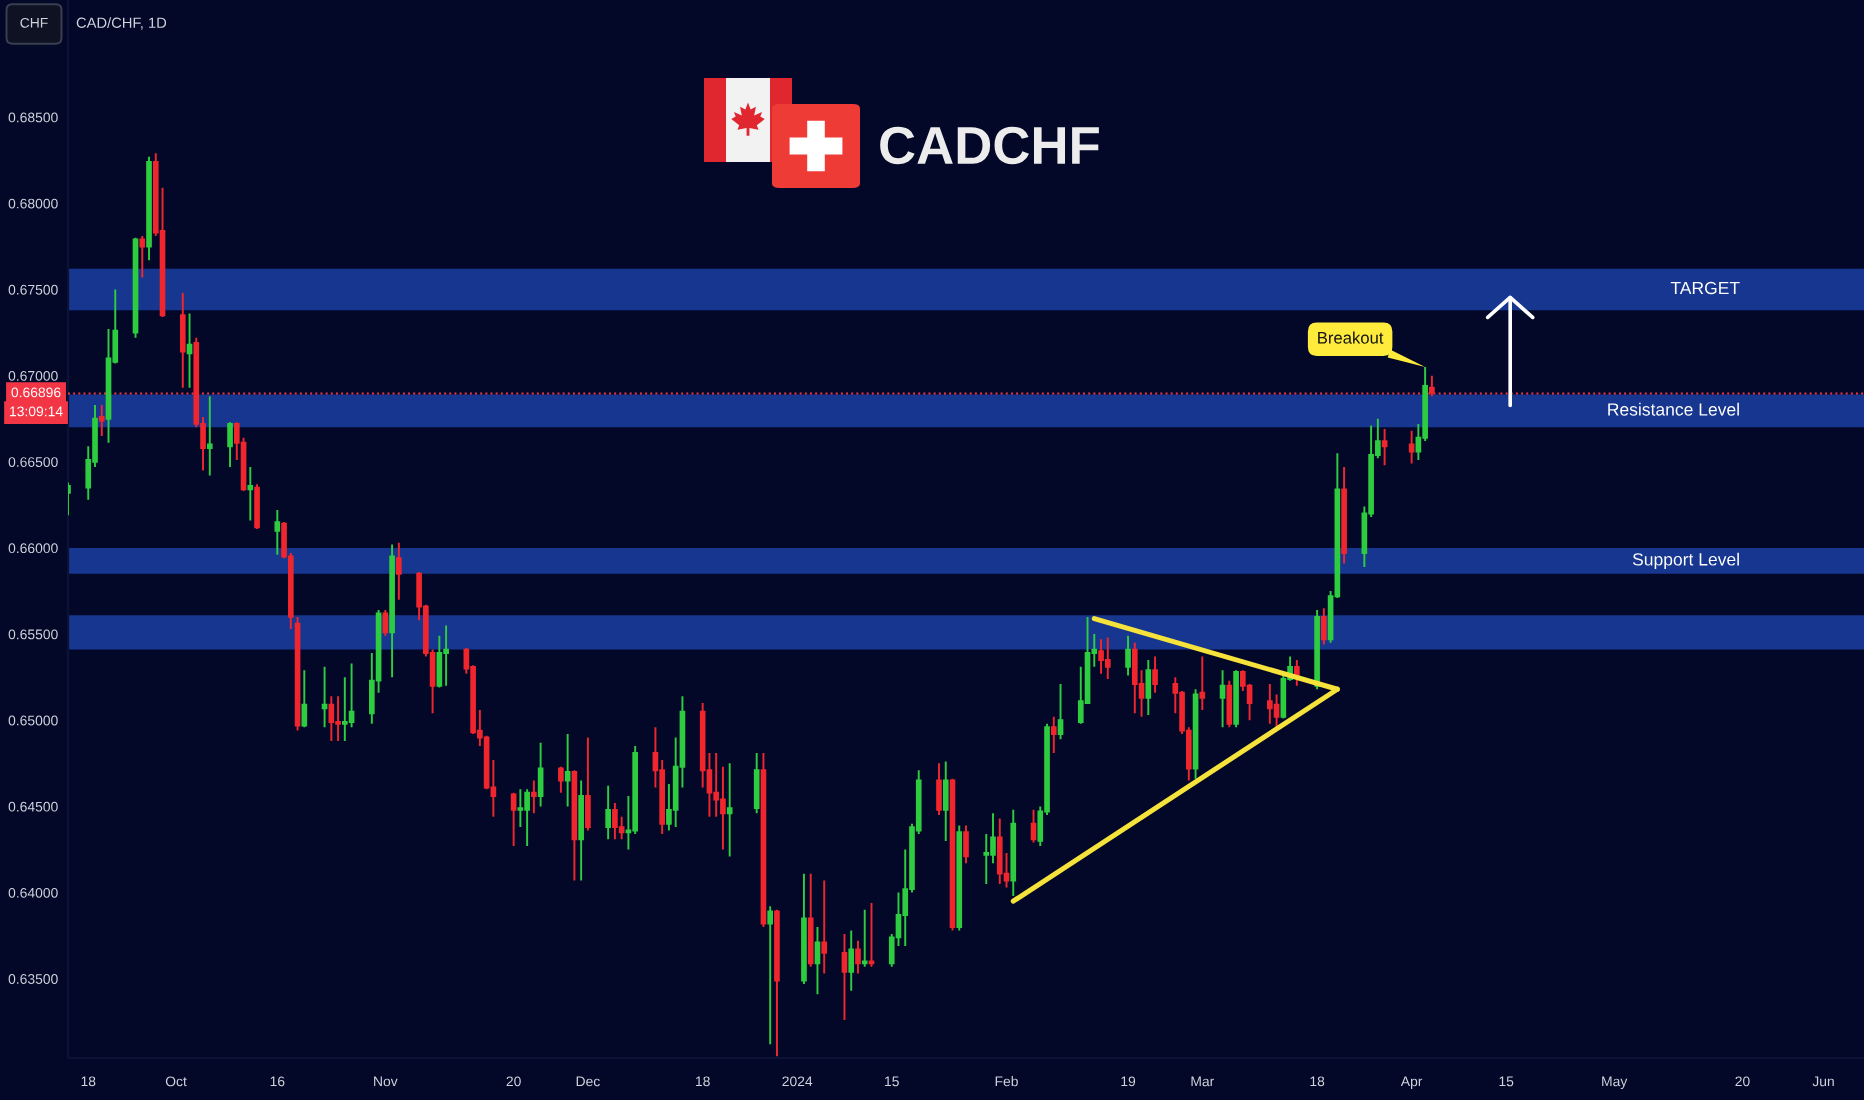 Image resolution: width=1864 pixels, height=1100 pixels. I want to click on band-label: Resistance Level, so click(1673, 409).